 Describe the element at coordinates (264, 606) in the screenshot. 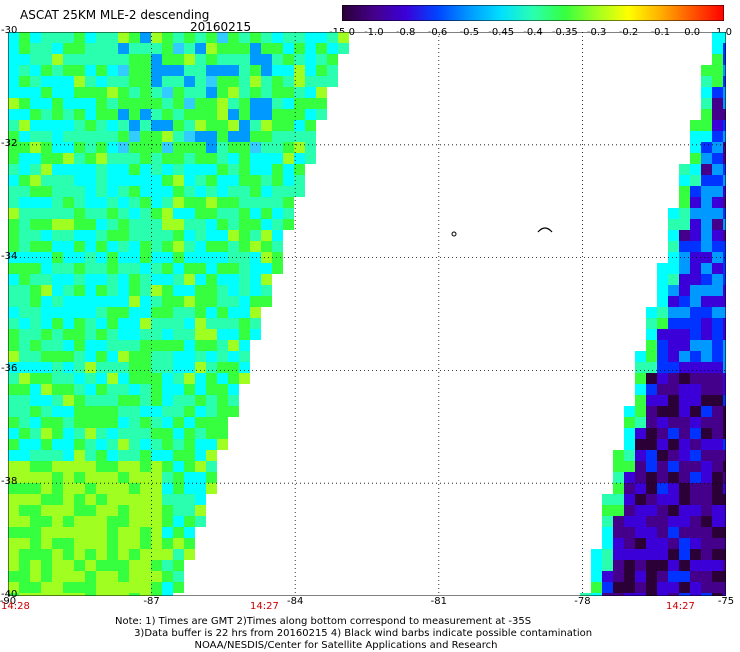

I see `time-label: 14:27` at that location.